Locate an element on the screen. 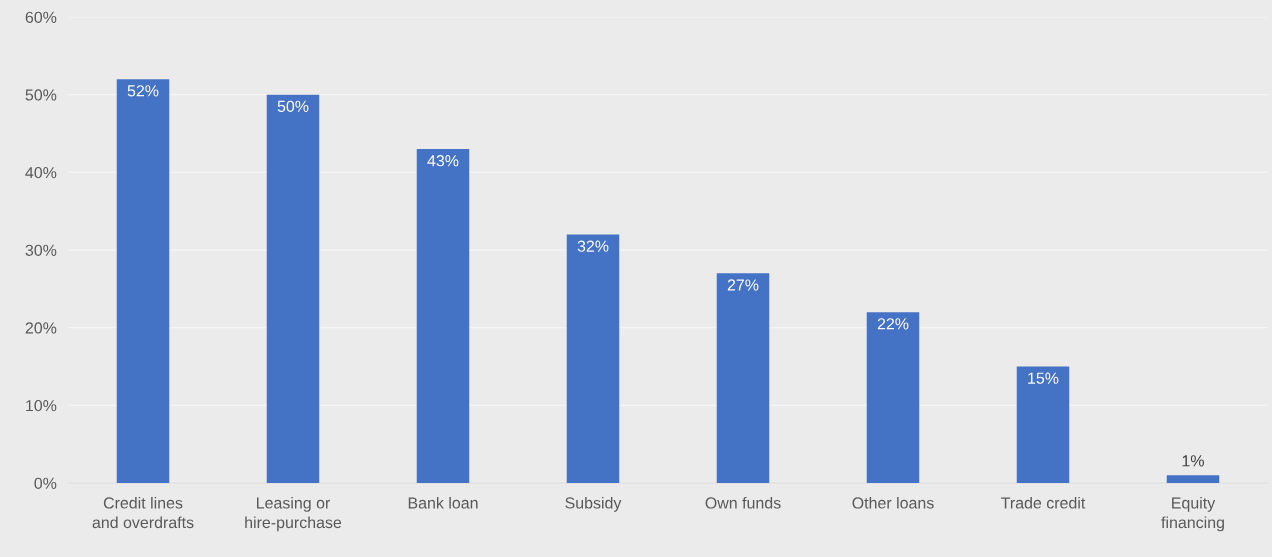 The image size is (1272, 557). data-label: 1% is located at coordinates (1193, 461).